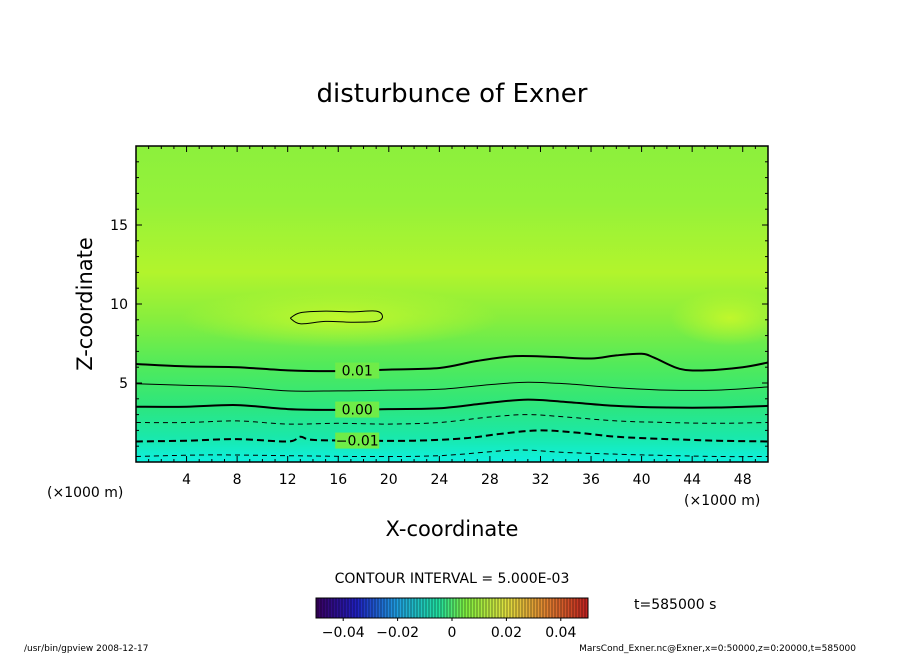  What do you see at coordinates (439, 480) in the screenshot?
I see `x-tick-label: 24` at bounding box center [439, 480].